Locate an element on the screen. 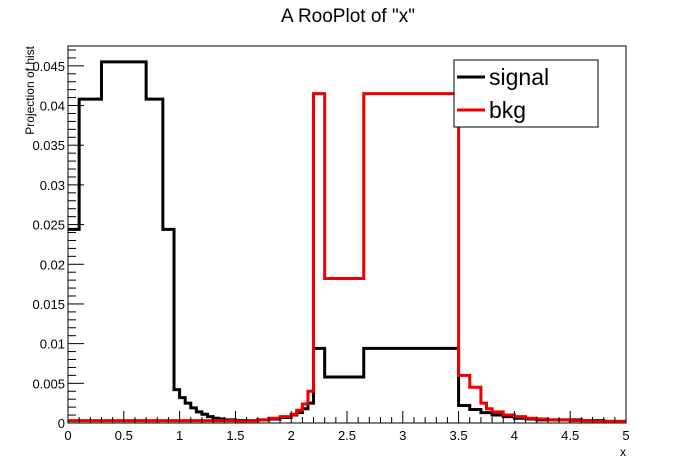  y-tick-label: 0.005 is located at coordinates (48, 383).